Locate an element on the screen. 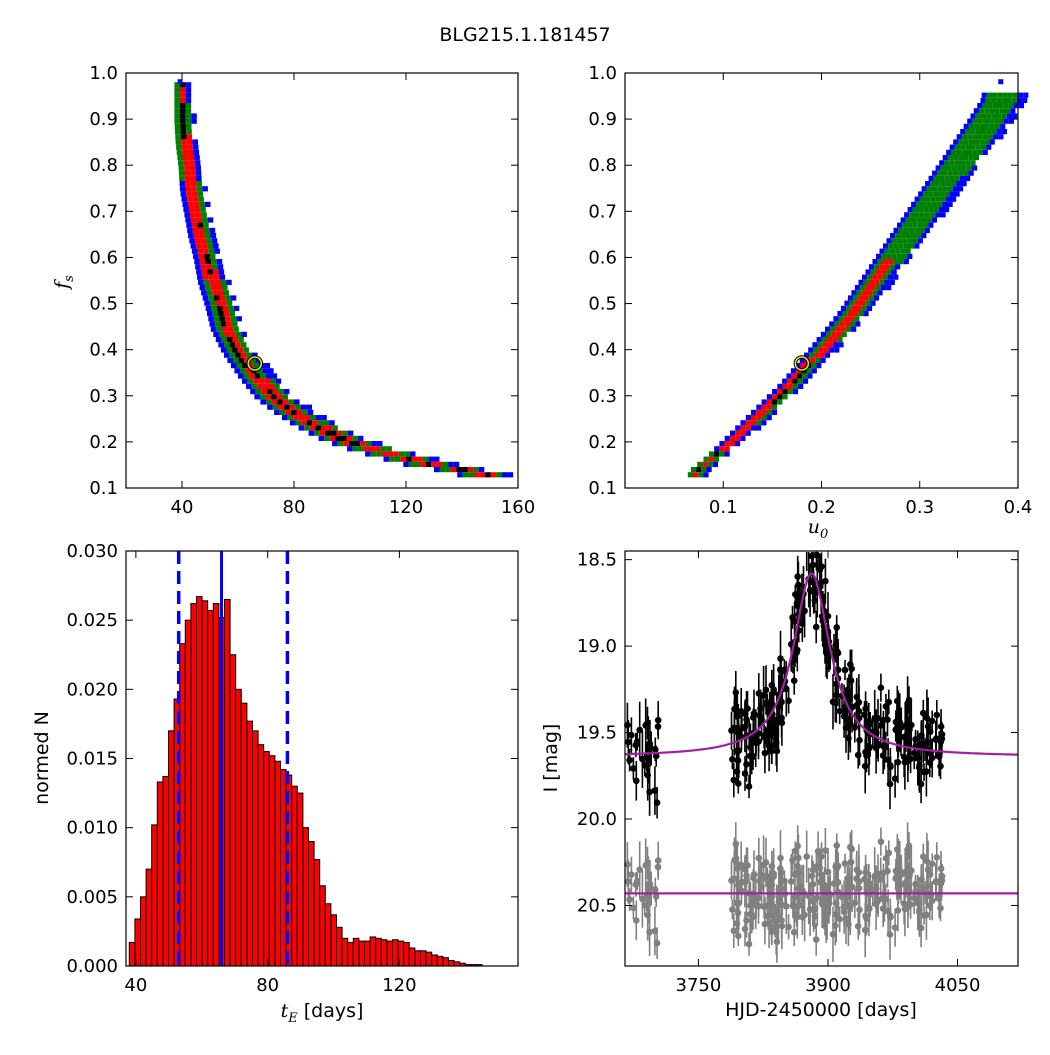 The width and height of the screenshot is (1050, 1055). x-tick-label: 40 is located at coordinates (135, 985).